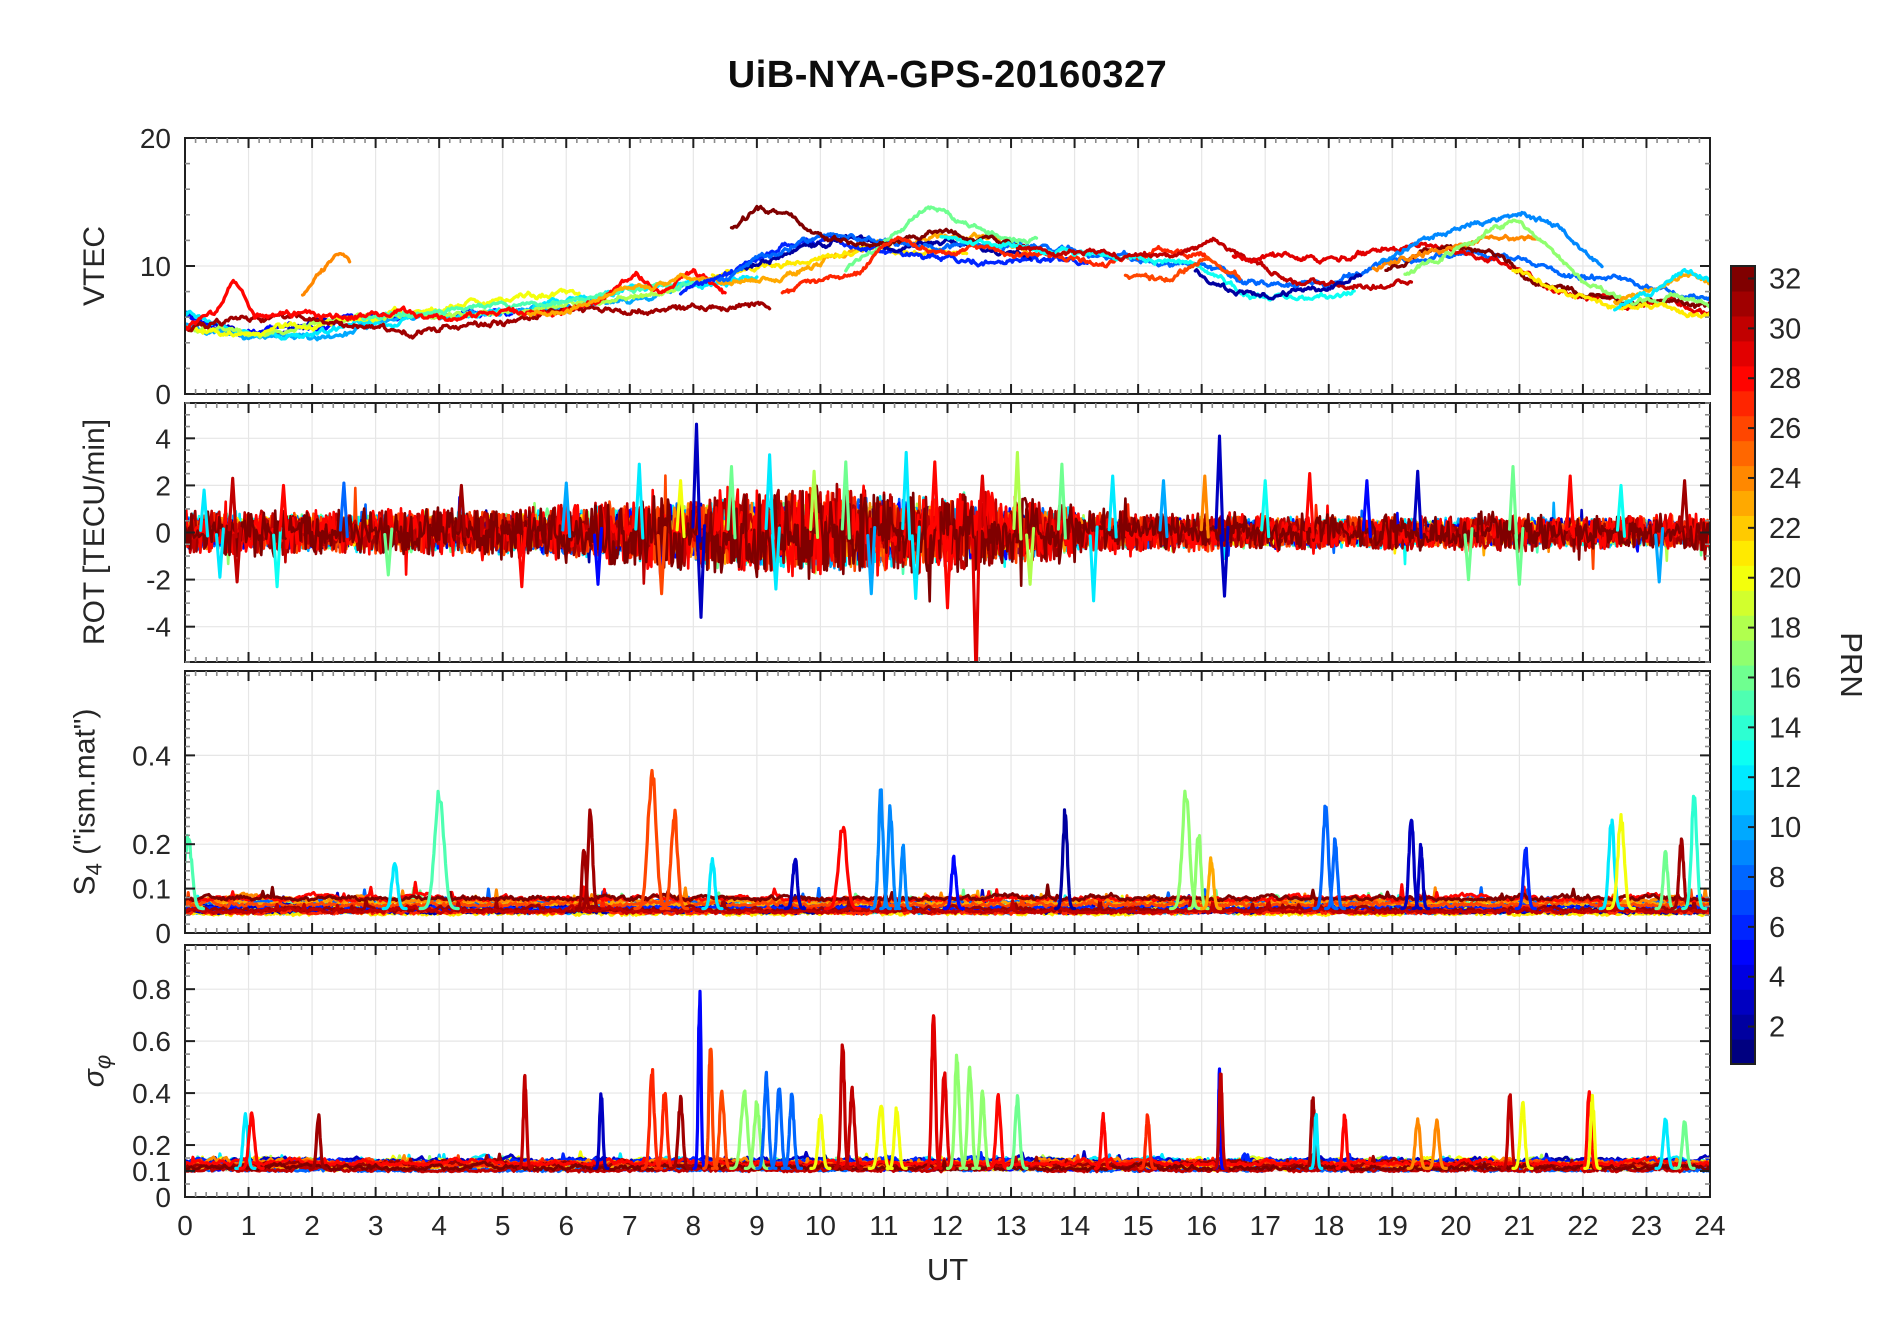 The image size is (1902, 1330). What do you see at coordinates (151, 1171) in the screenshot?
I see `svg-text: 0.1` at bounding box center [151, 1171].